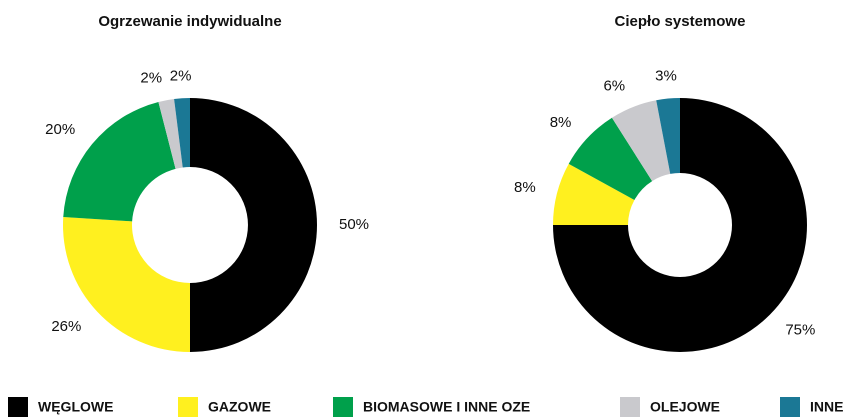  Describe the element at coordinates (189, 21) in the screenshot. I see `chart-title: Ogrzewanie indywidualne` at that location.